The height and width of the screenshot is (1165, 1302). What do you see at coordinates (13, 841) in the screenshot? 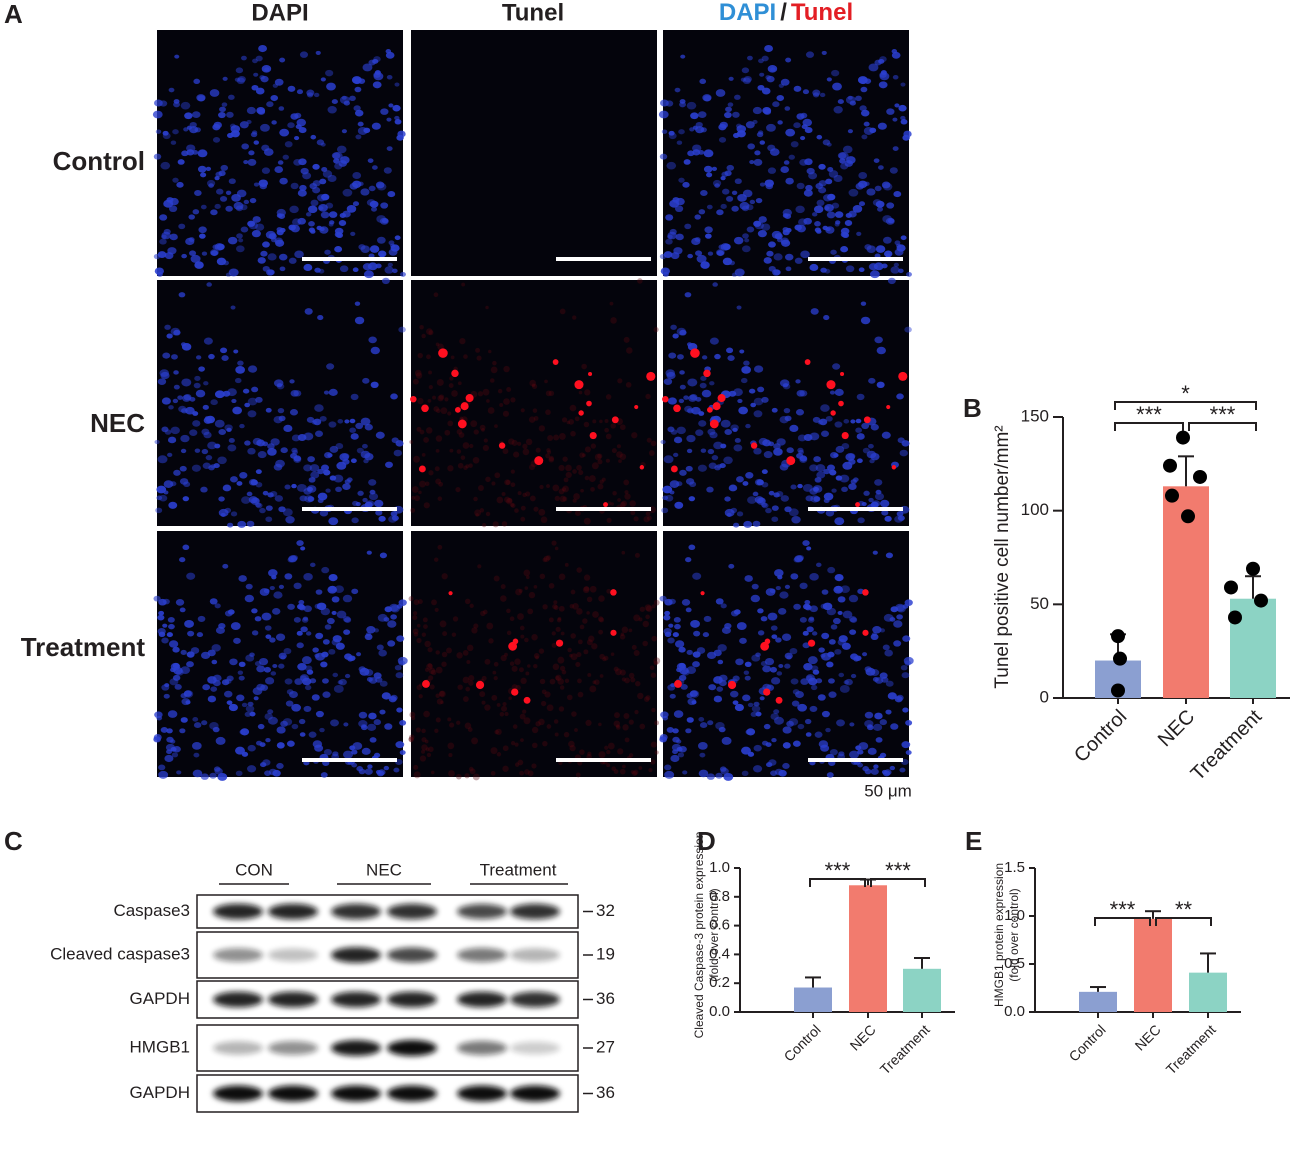
I see `panel-label: C` at bounding box center [13, 841].